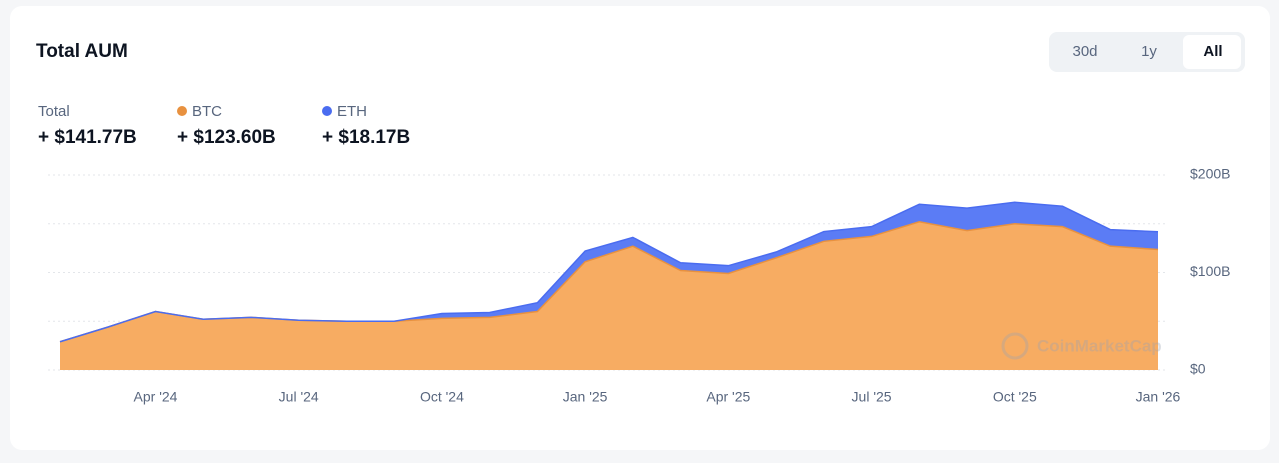  What do you see at coordinates (352, 111) in the screenshot?
I see `legend-name: ETH` at bounding box center [352, 111].